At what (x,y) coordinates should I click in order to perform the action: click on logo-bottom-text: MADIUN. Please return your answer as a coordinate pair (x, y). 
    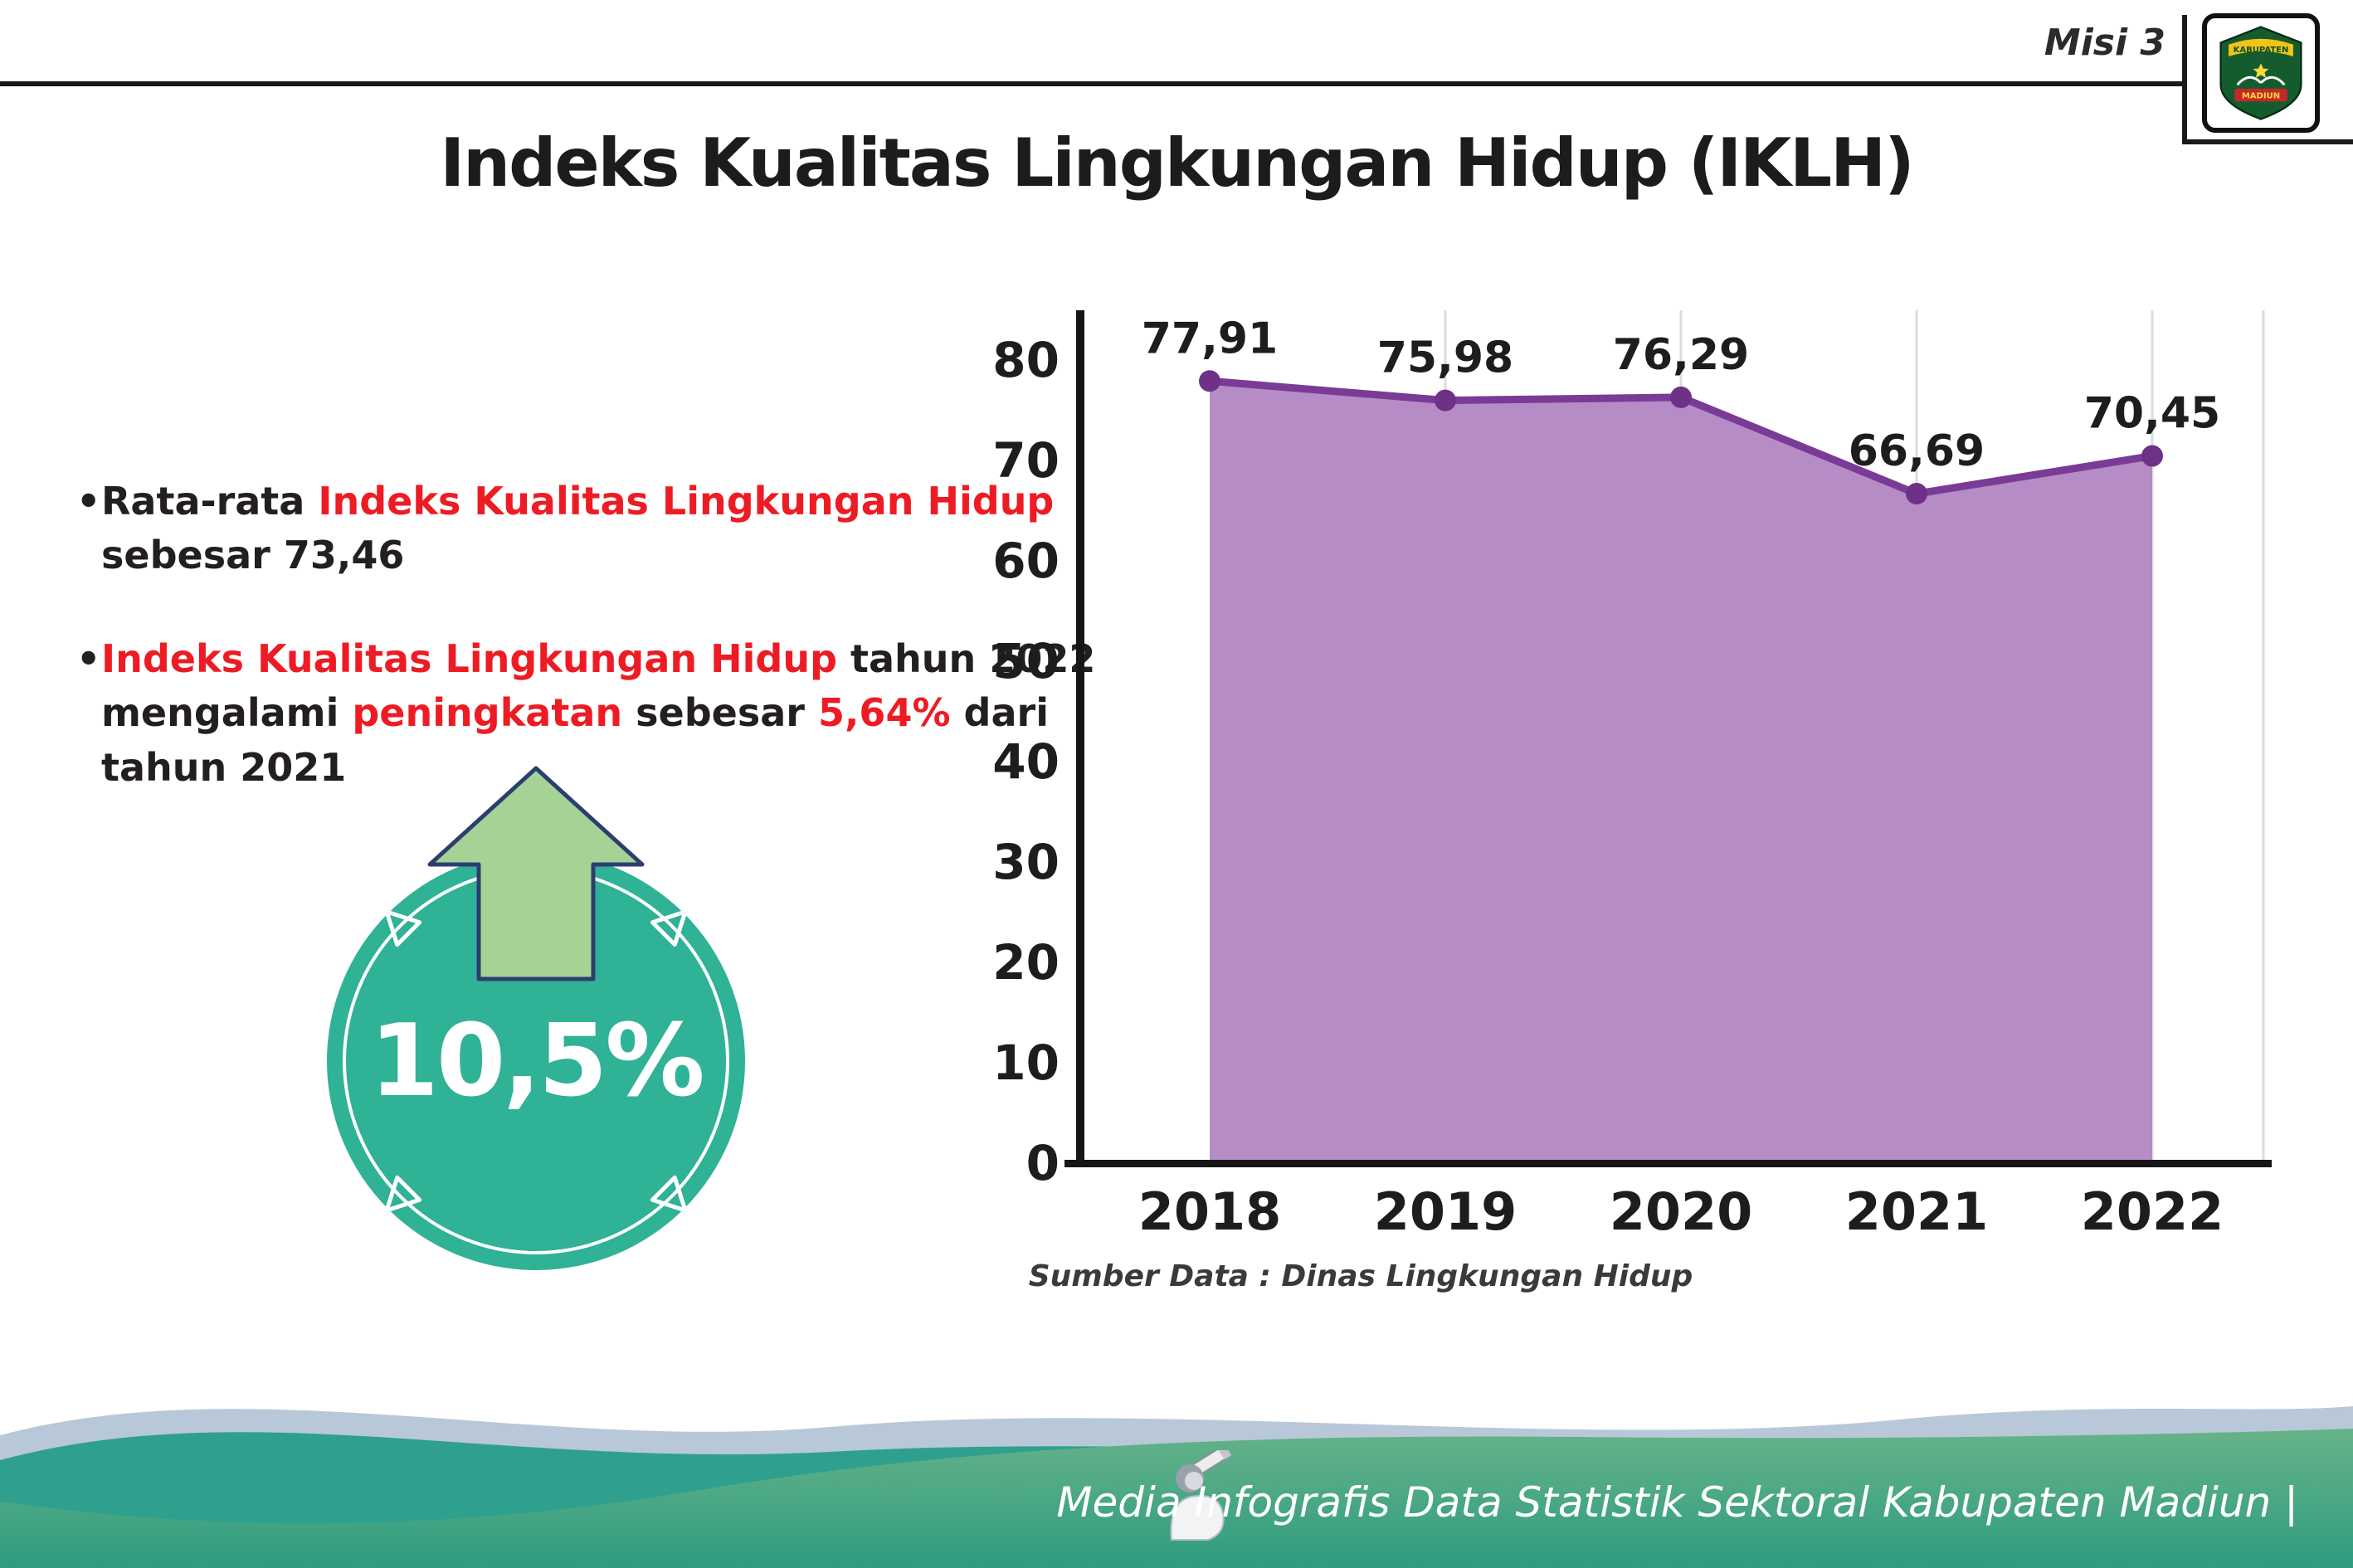
    Looking at the image, I should click on (2261, 96).